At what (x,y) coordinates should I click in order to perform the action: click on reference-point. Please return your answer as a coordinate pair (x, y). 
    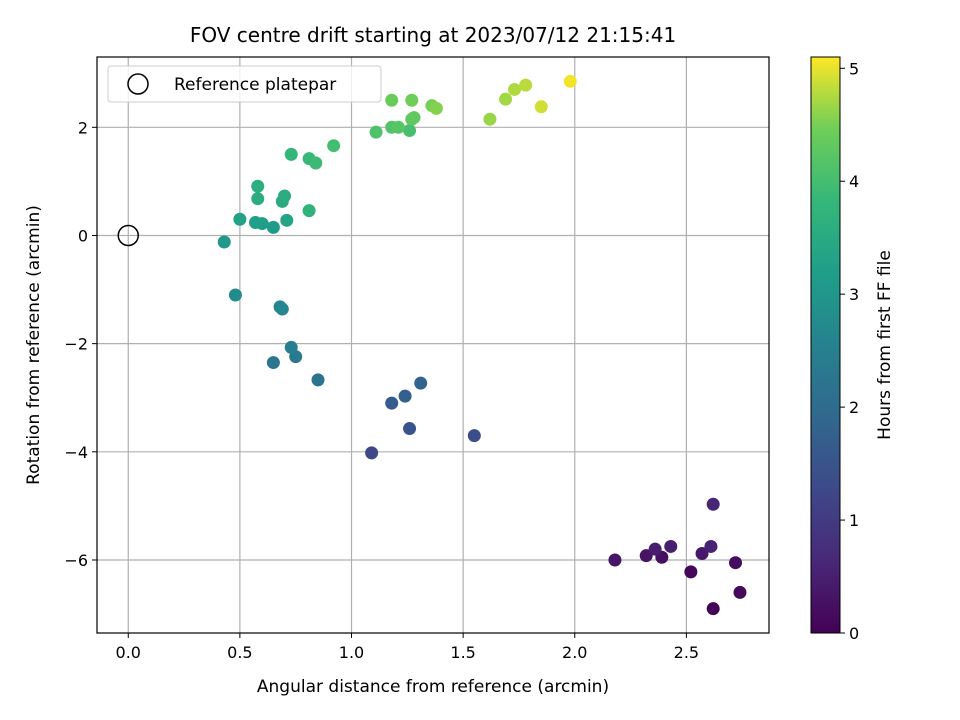
    Looking at the image, I should click on (128, 235).